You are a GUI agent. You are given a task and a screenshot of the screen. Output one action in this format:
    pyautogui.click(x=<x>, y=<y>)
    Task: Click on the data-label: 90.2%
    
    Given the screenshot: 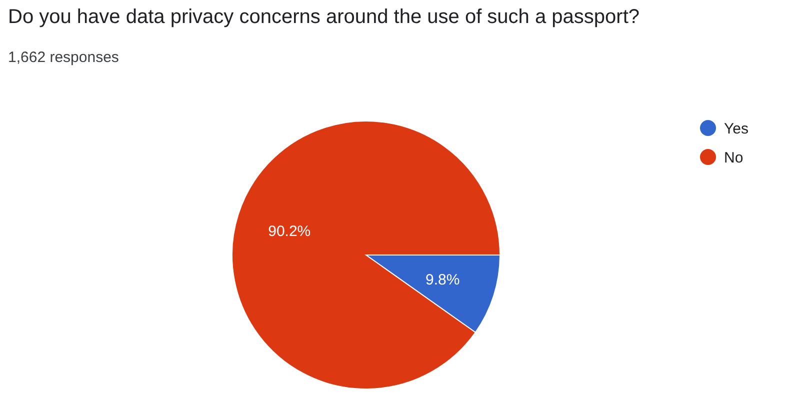 What is the action you would take?
    pyautogui.click(x=289, y=231)
    